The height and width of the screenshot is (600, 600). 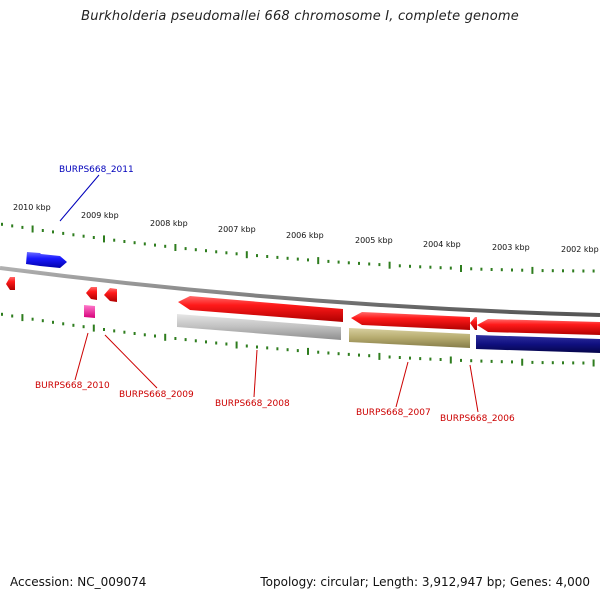 What do you see at coordinates (96, 170) in the screenshot?
I see `gene-label-burps668-2011: BURPS668_2011` at bounding box center [96, 170].